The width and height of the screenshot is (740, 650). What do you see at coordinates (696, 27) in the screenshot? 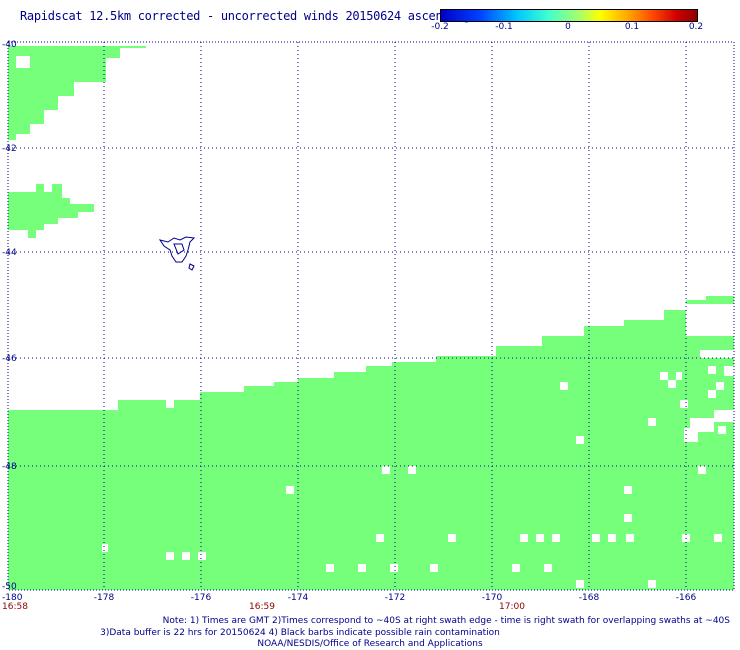
I see `colorbar-label-max: 0.2` at bounding box center [696, 27].